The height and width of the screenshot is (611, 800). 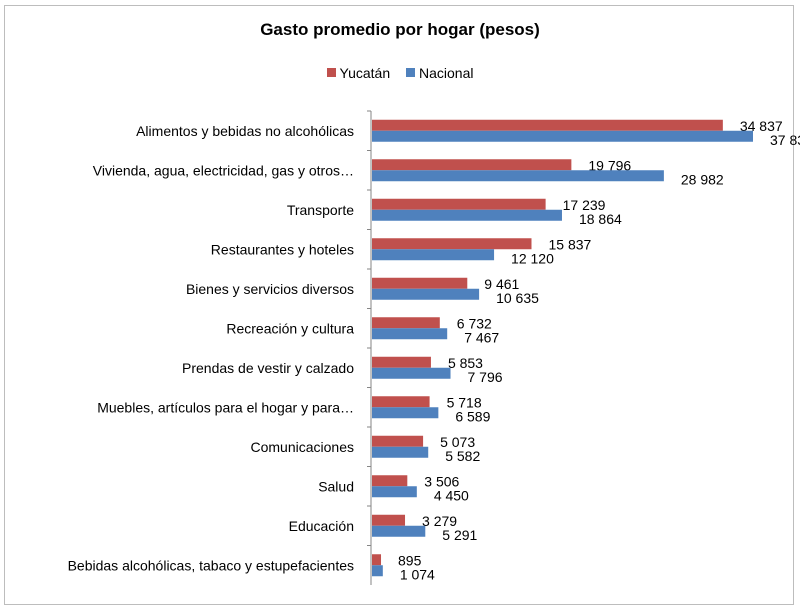 What do you see at coordinates (474, 323) in the screenshot?
I see `data-label-yucatan: 6 732` at bounding box center [474, 323].